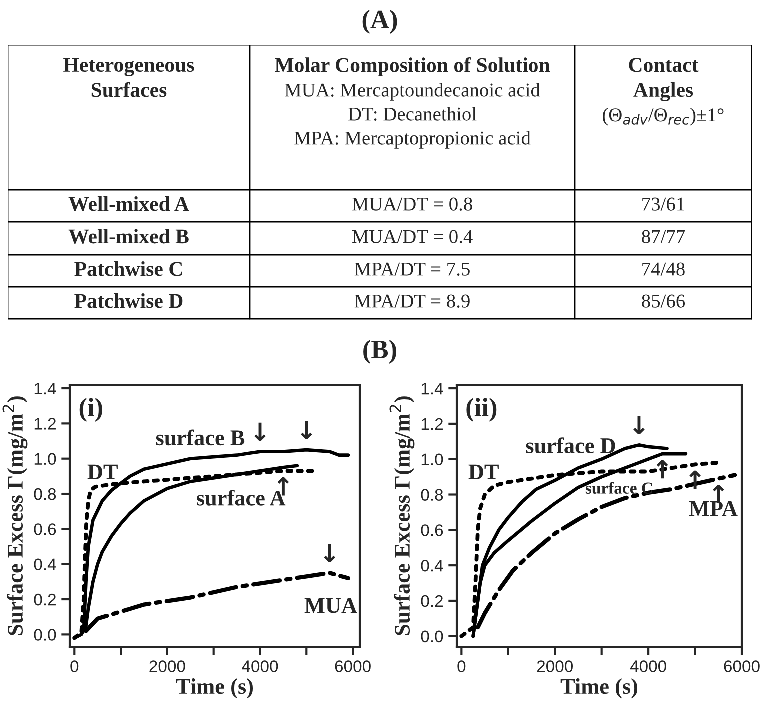  What do you see at coordinates (481, 410) in the screenshot?
I see `annotation: (ii)` at bounding box center [481, 410].